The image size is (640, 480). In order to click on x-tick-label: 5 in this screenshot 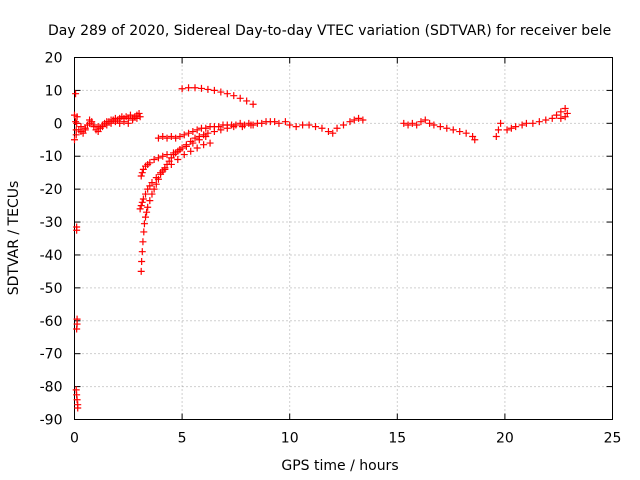, I will do `click(182, 439)`.